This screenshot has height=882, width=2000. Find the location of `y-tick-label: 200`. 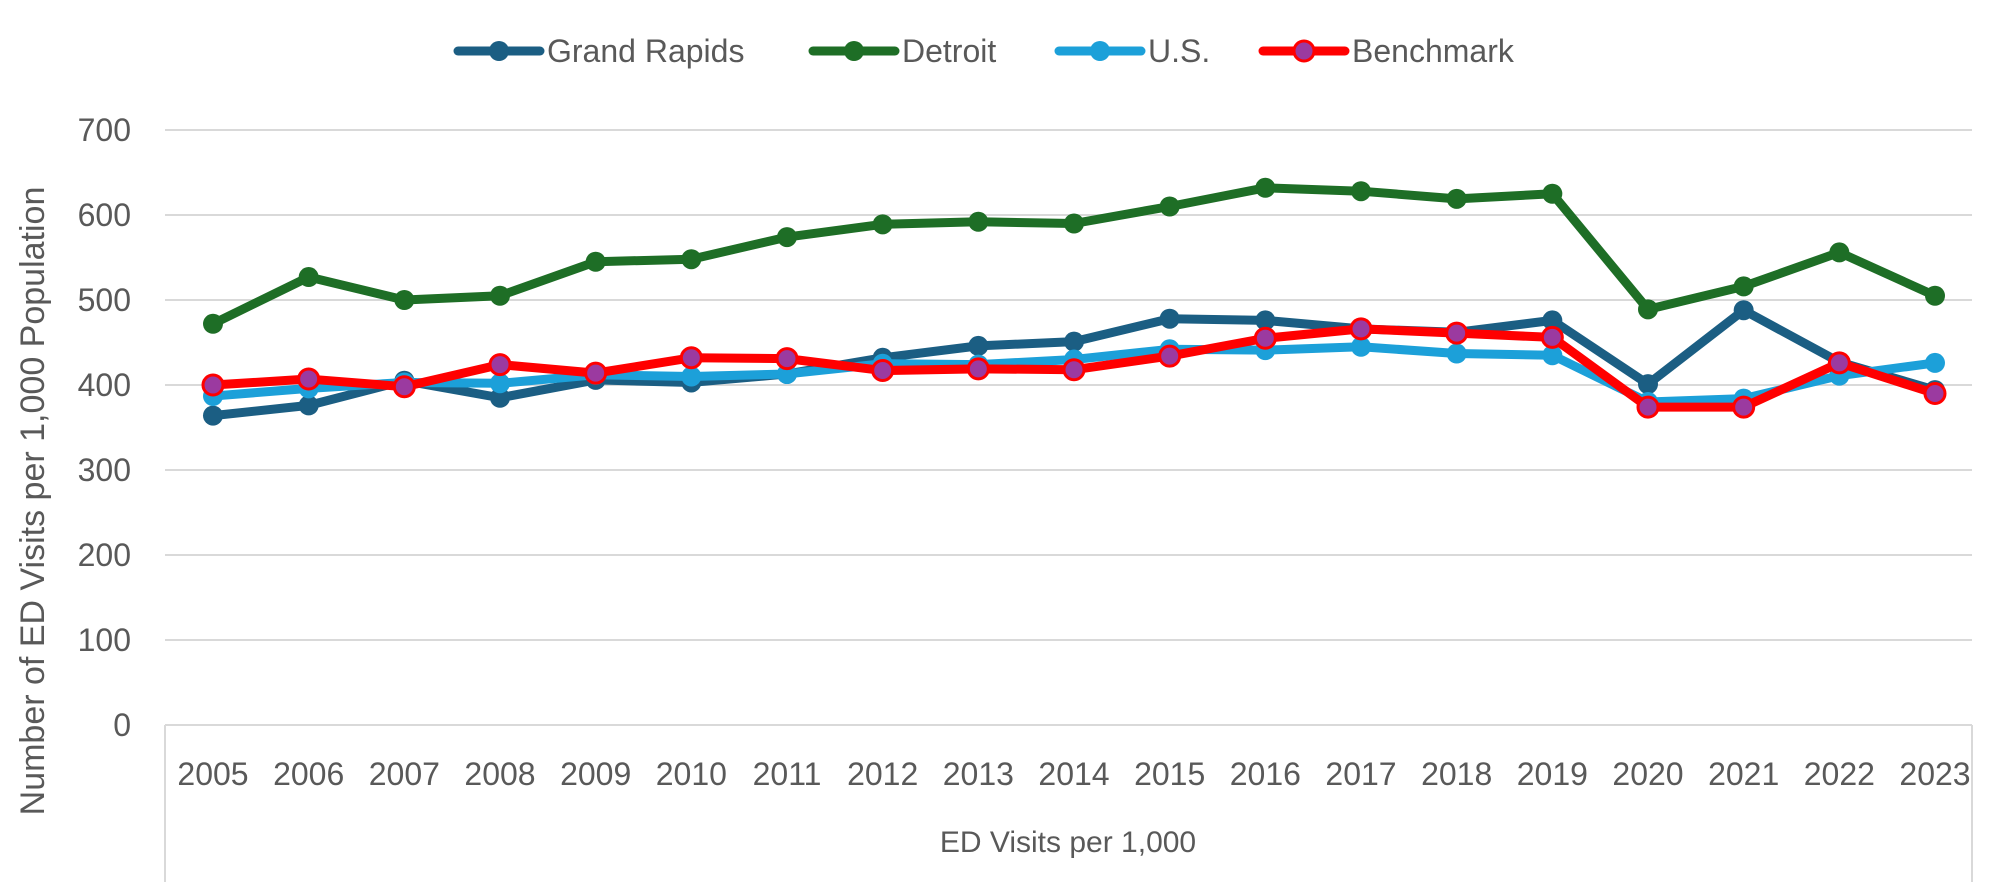

y-tick-label: 200 is located at coordinates (104, 555).